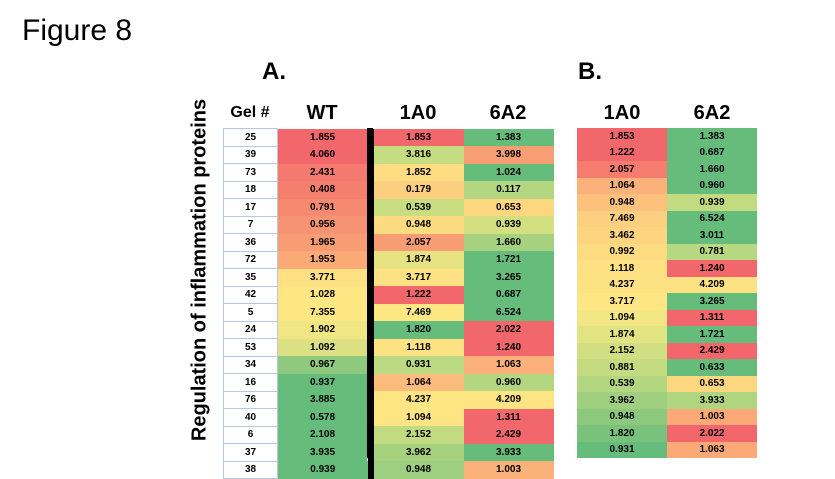 The height and width of the screenshot is (479, 835). I want to click on table-row: 2.057 1.660, so click(667, 169).